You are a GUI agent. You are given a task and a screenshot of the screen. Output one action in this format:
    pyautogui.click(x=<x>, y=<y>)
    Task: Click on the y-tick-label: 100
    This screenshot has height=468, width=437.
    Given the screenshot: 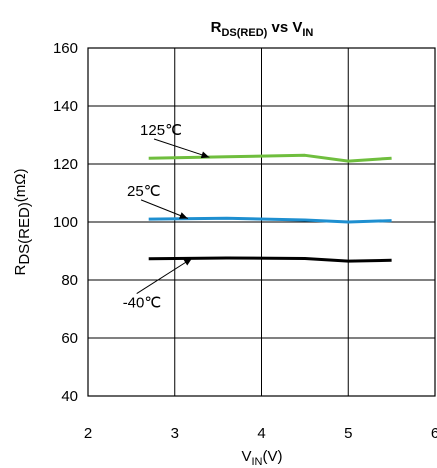 What is the action you would take?
    pyautogui.click(x=65, y=222)
    